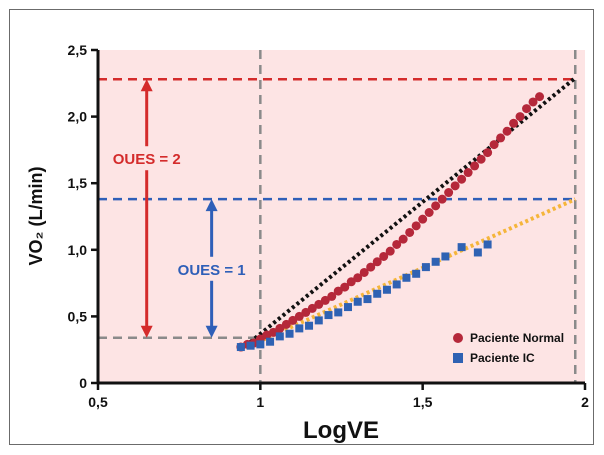 The height and width of the screenshot is (455, 604). What do you see at coordinates (78, 250) in the screenshot?
I see `y-tick-label: 1,0` at bounding box center [78, 250].